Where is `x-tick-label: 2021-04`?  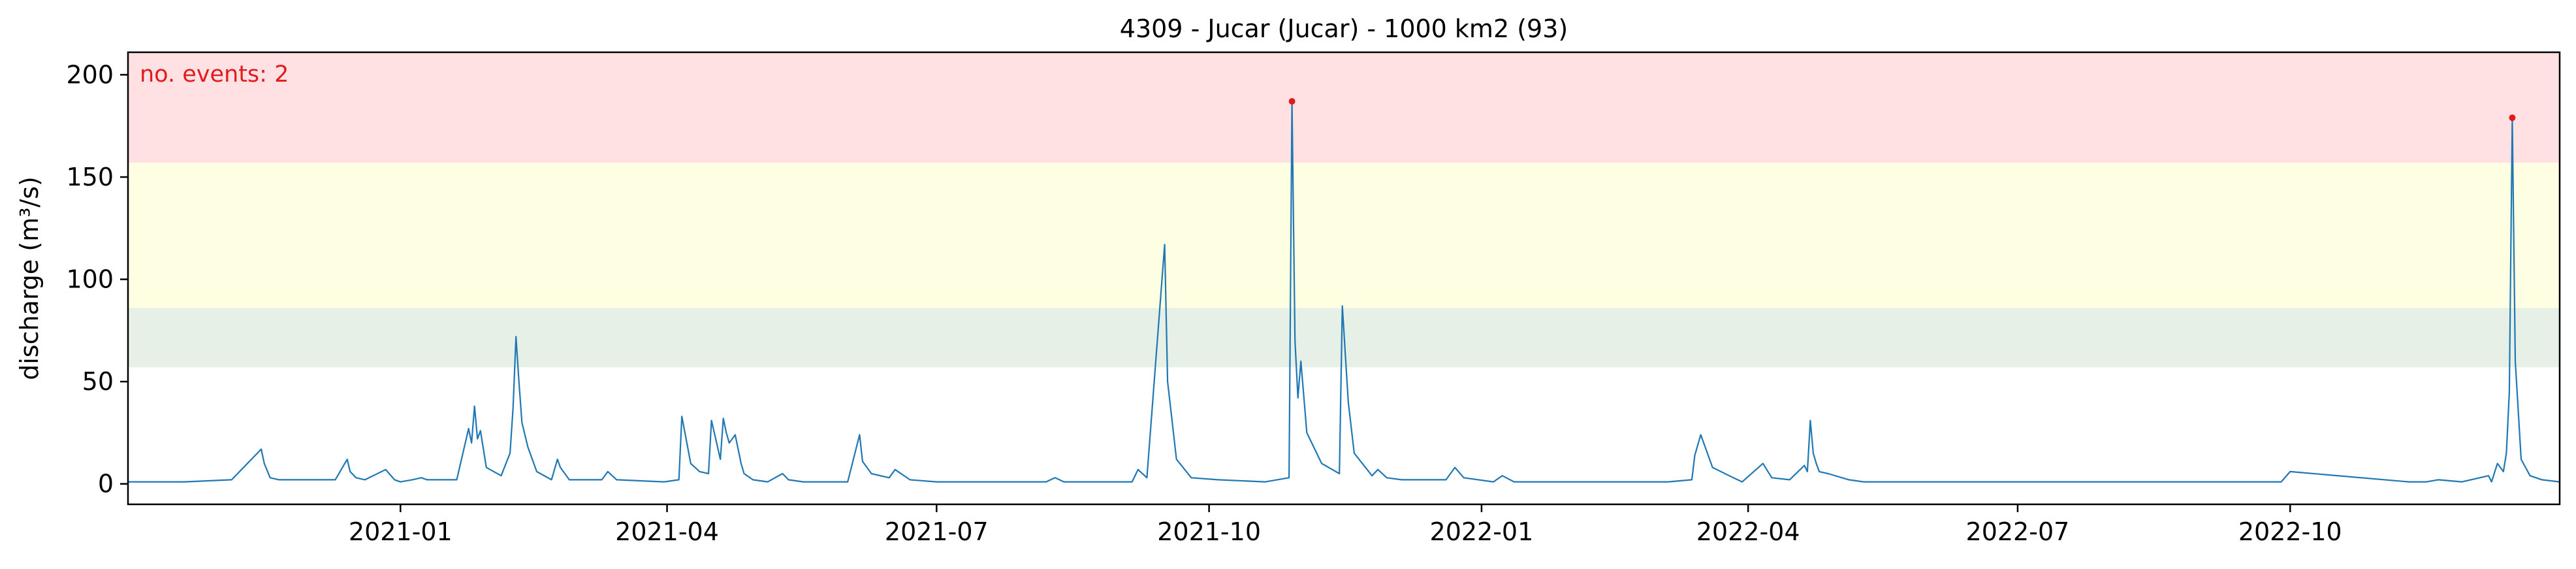 x-tick-label: 2021-04 is located at coordinates (667, 531).